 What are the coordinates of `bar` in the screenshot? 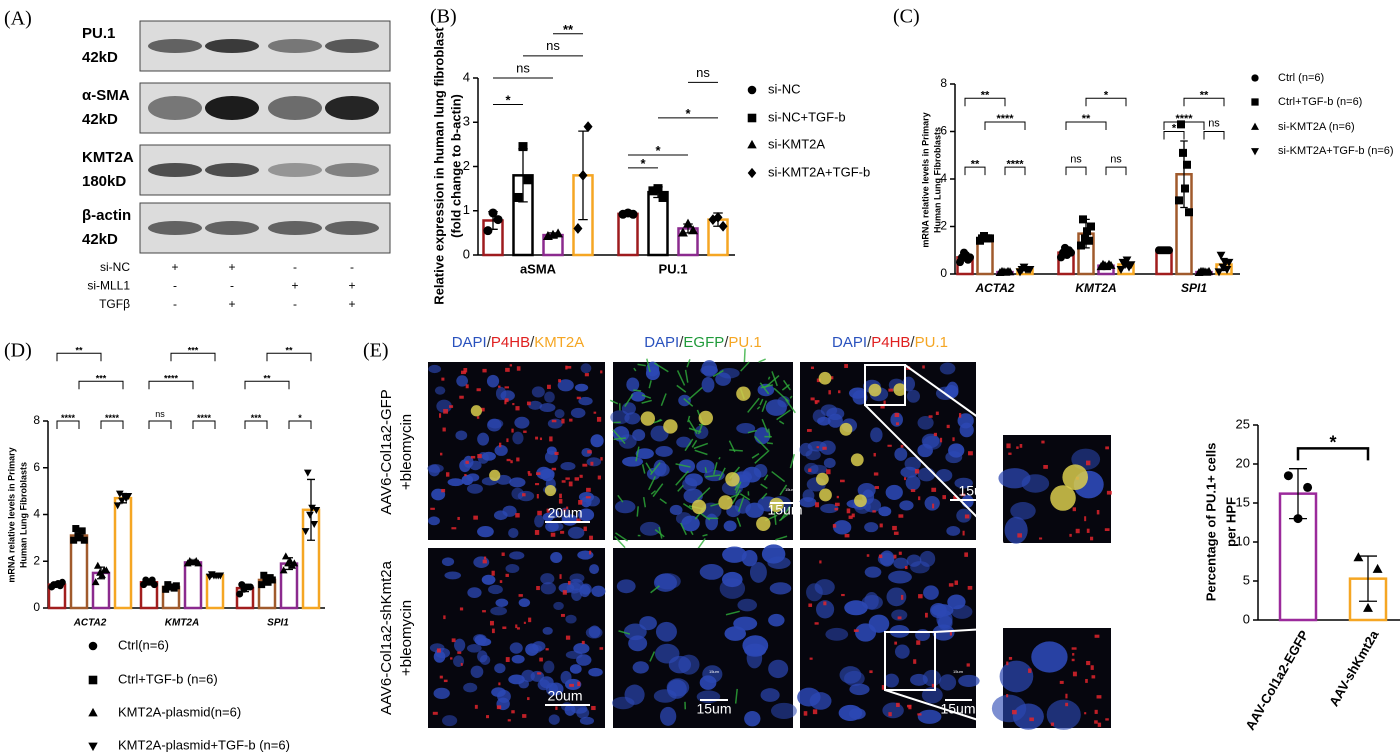 It's located at (215, 592).